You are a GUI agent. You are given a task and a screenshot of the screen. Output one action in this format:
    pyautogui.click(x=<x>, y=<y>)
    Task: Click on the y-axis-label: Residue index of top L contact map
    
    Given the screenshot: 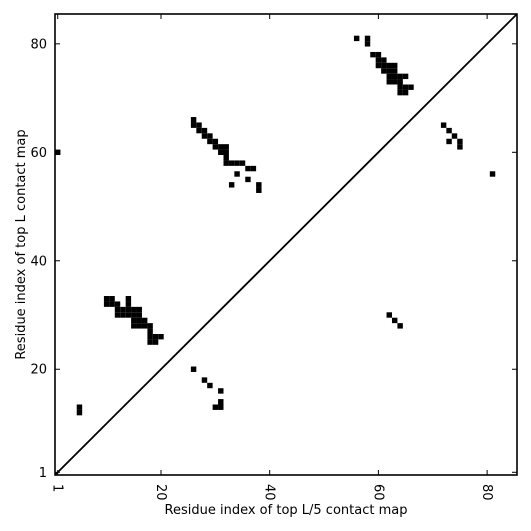 What is the action you would take?
    pyautogui.click(x=21, y=244)
    